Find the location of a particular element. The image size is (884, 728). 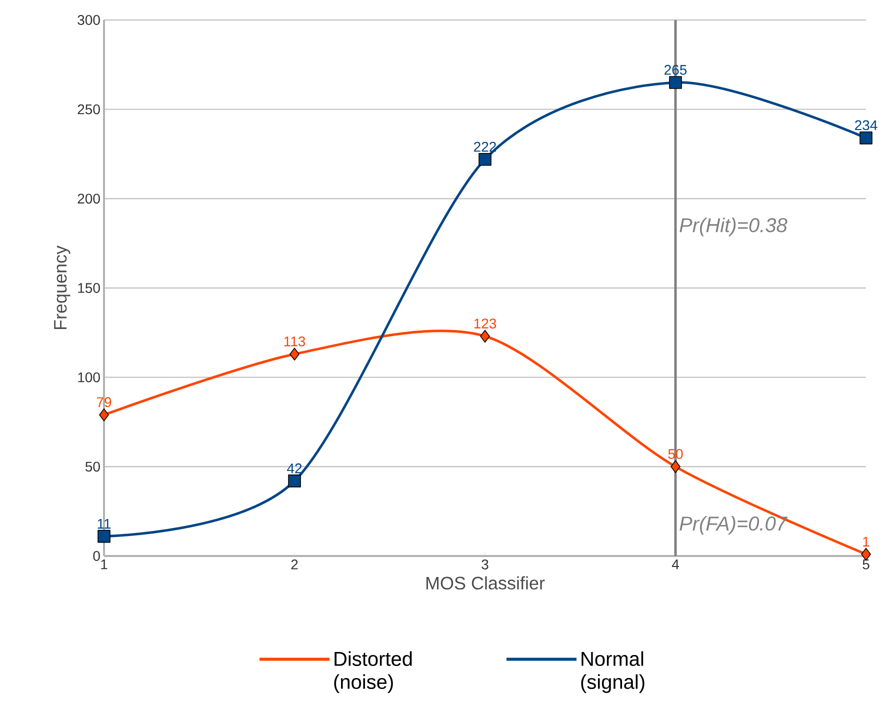

y-tick-label: 250 is located at coordinates (89, 109).